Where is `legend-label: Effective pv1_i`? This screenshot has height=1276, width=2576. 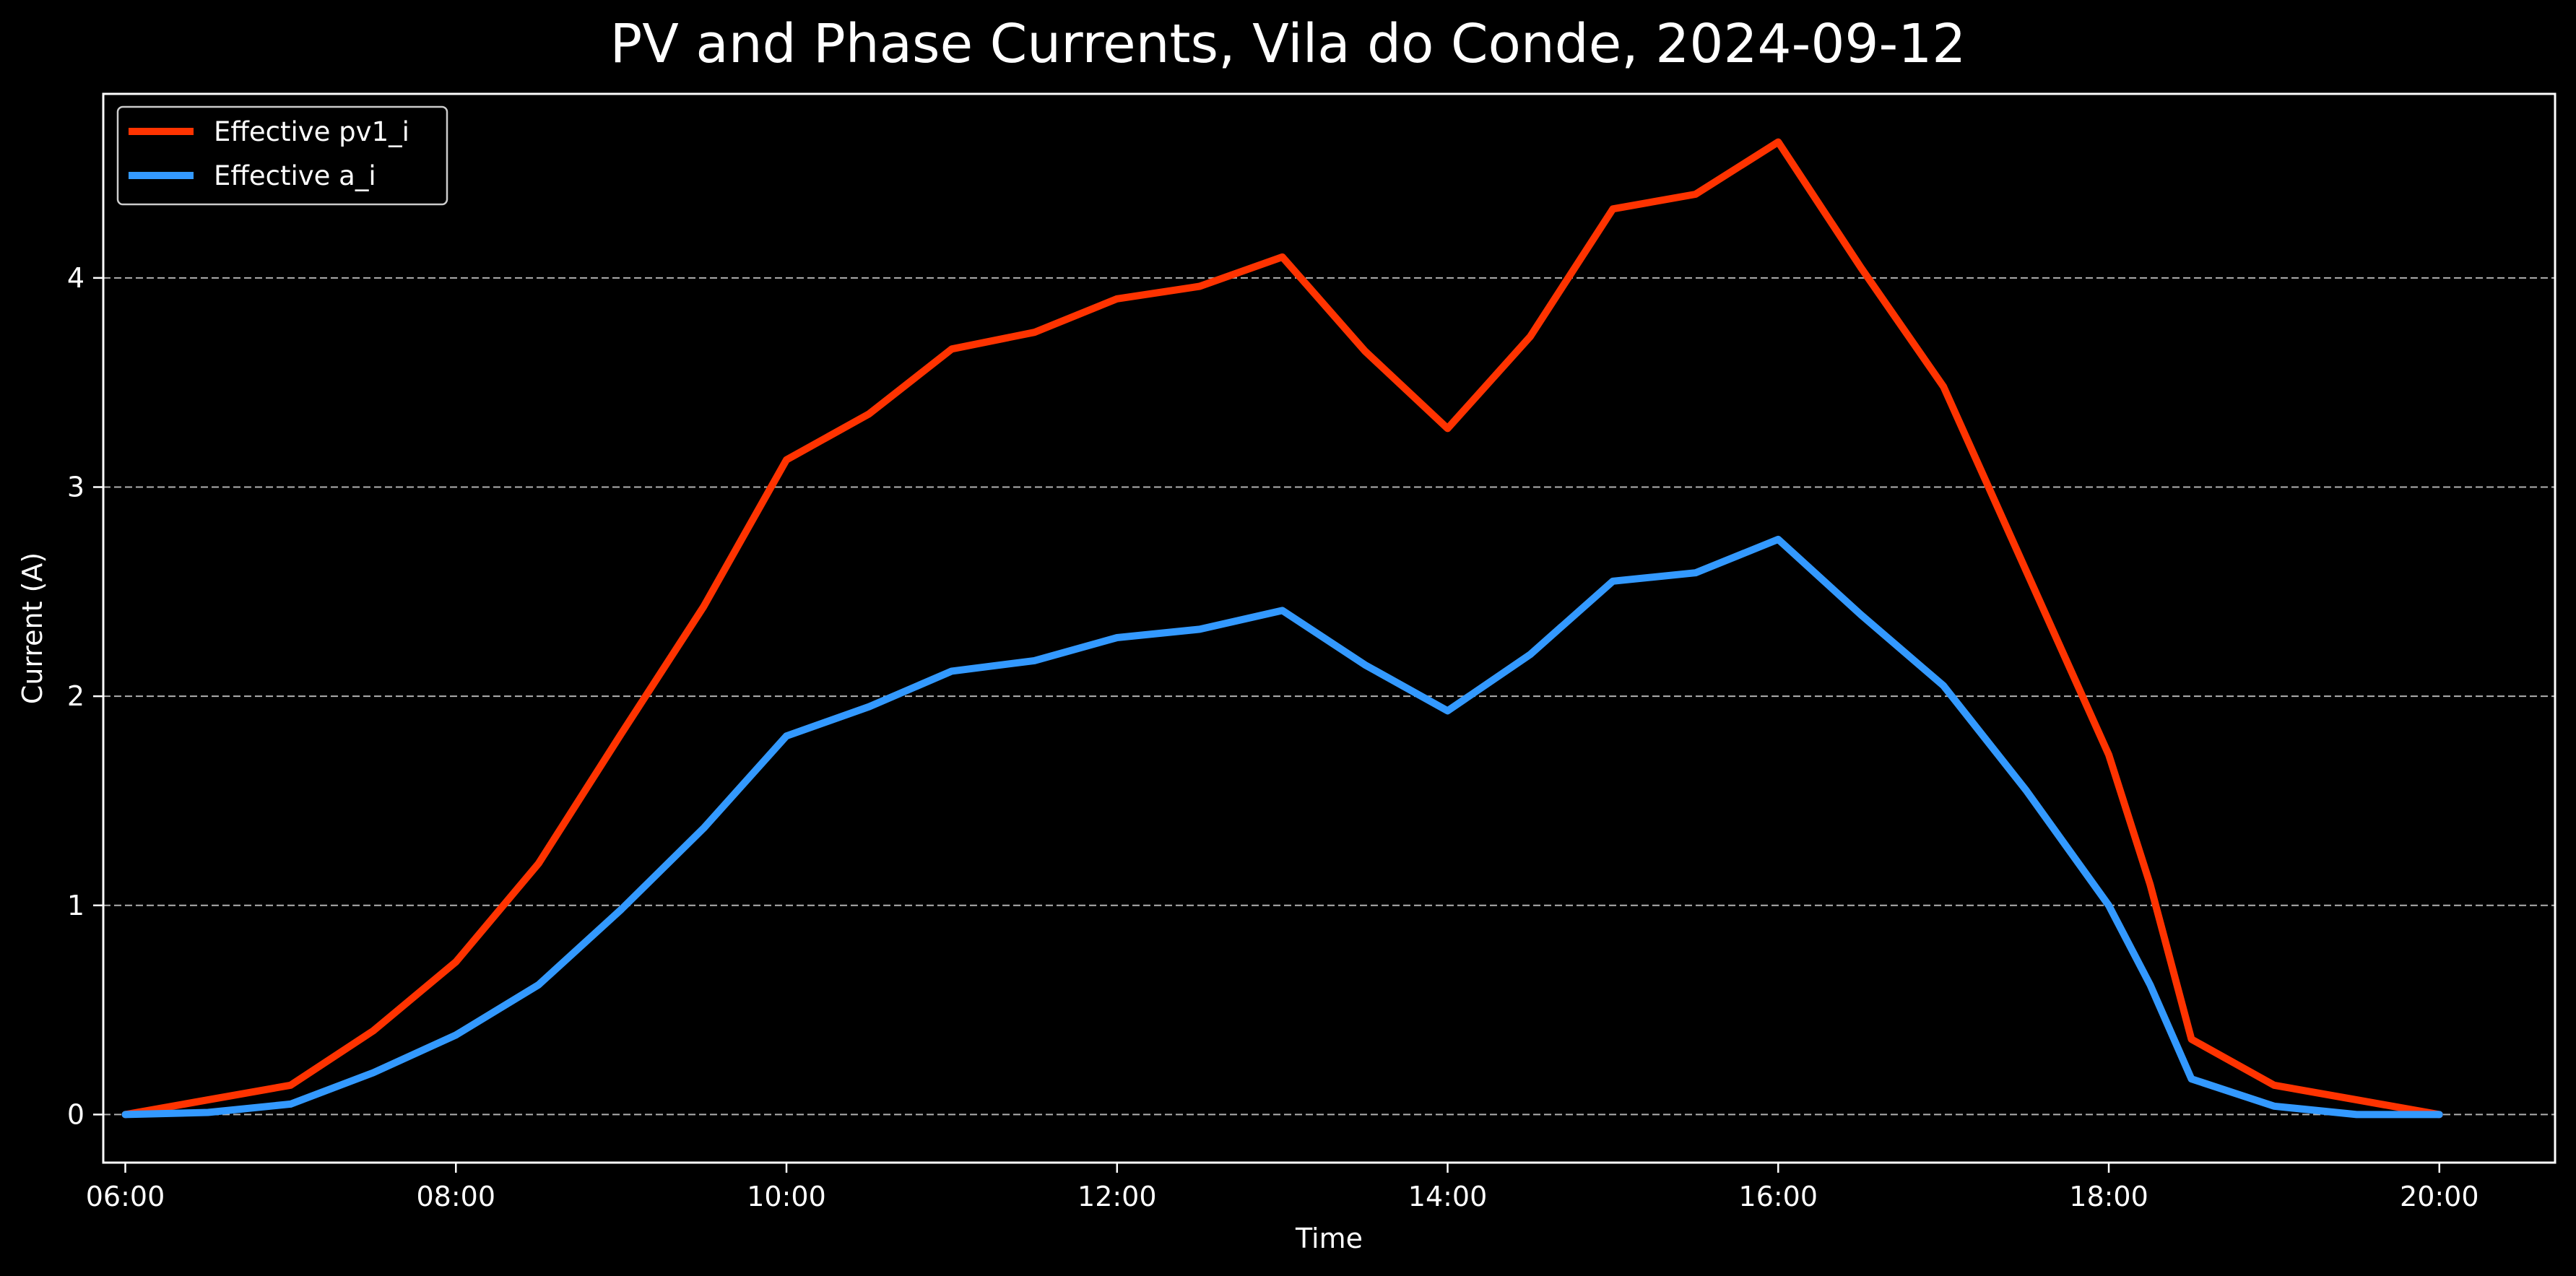
legend-label: Effective pv1_i is located at coordinates (311, 131).